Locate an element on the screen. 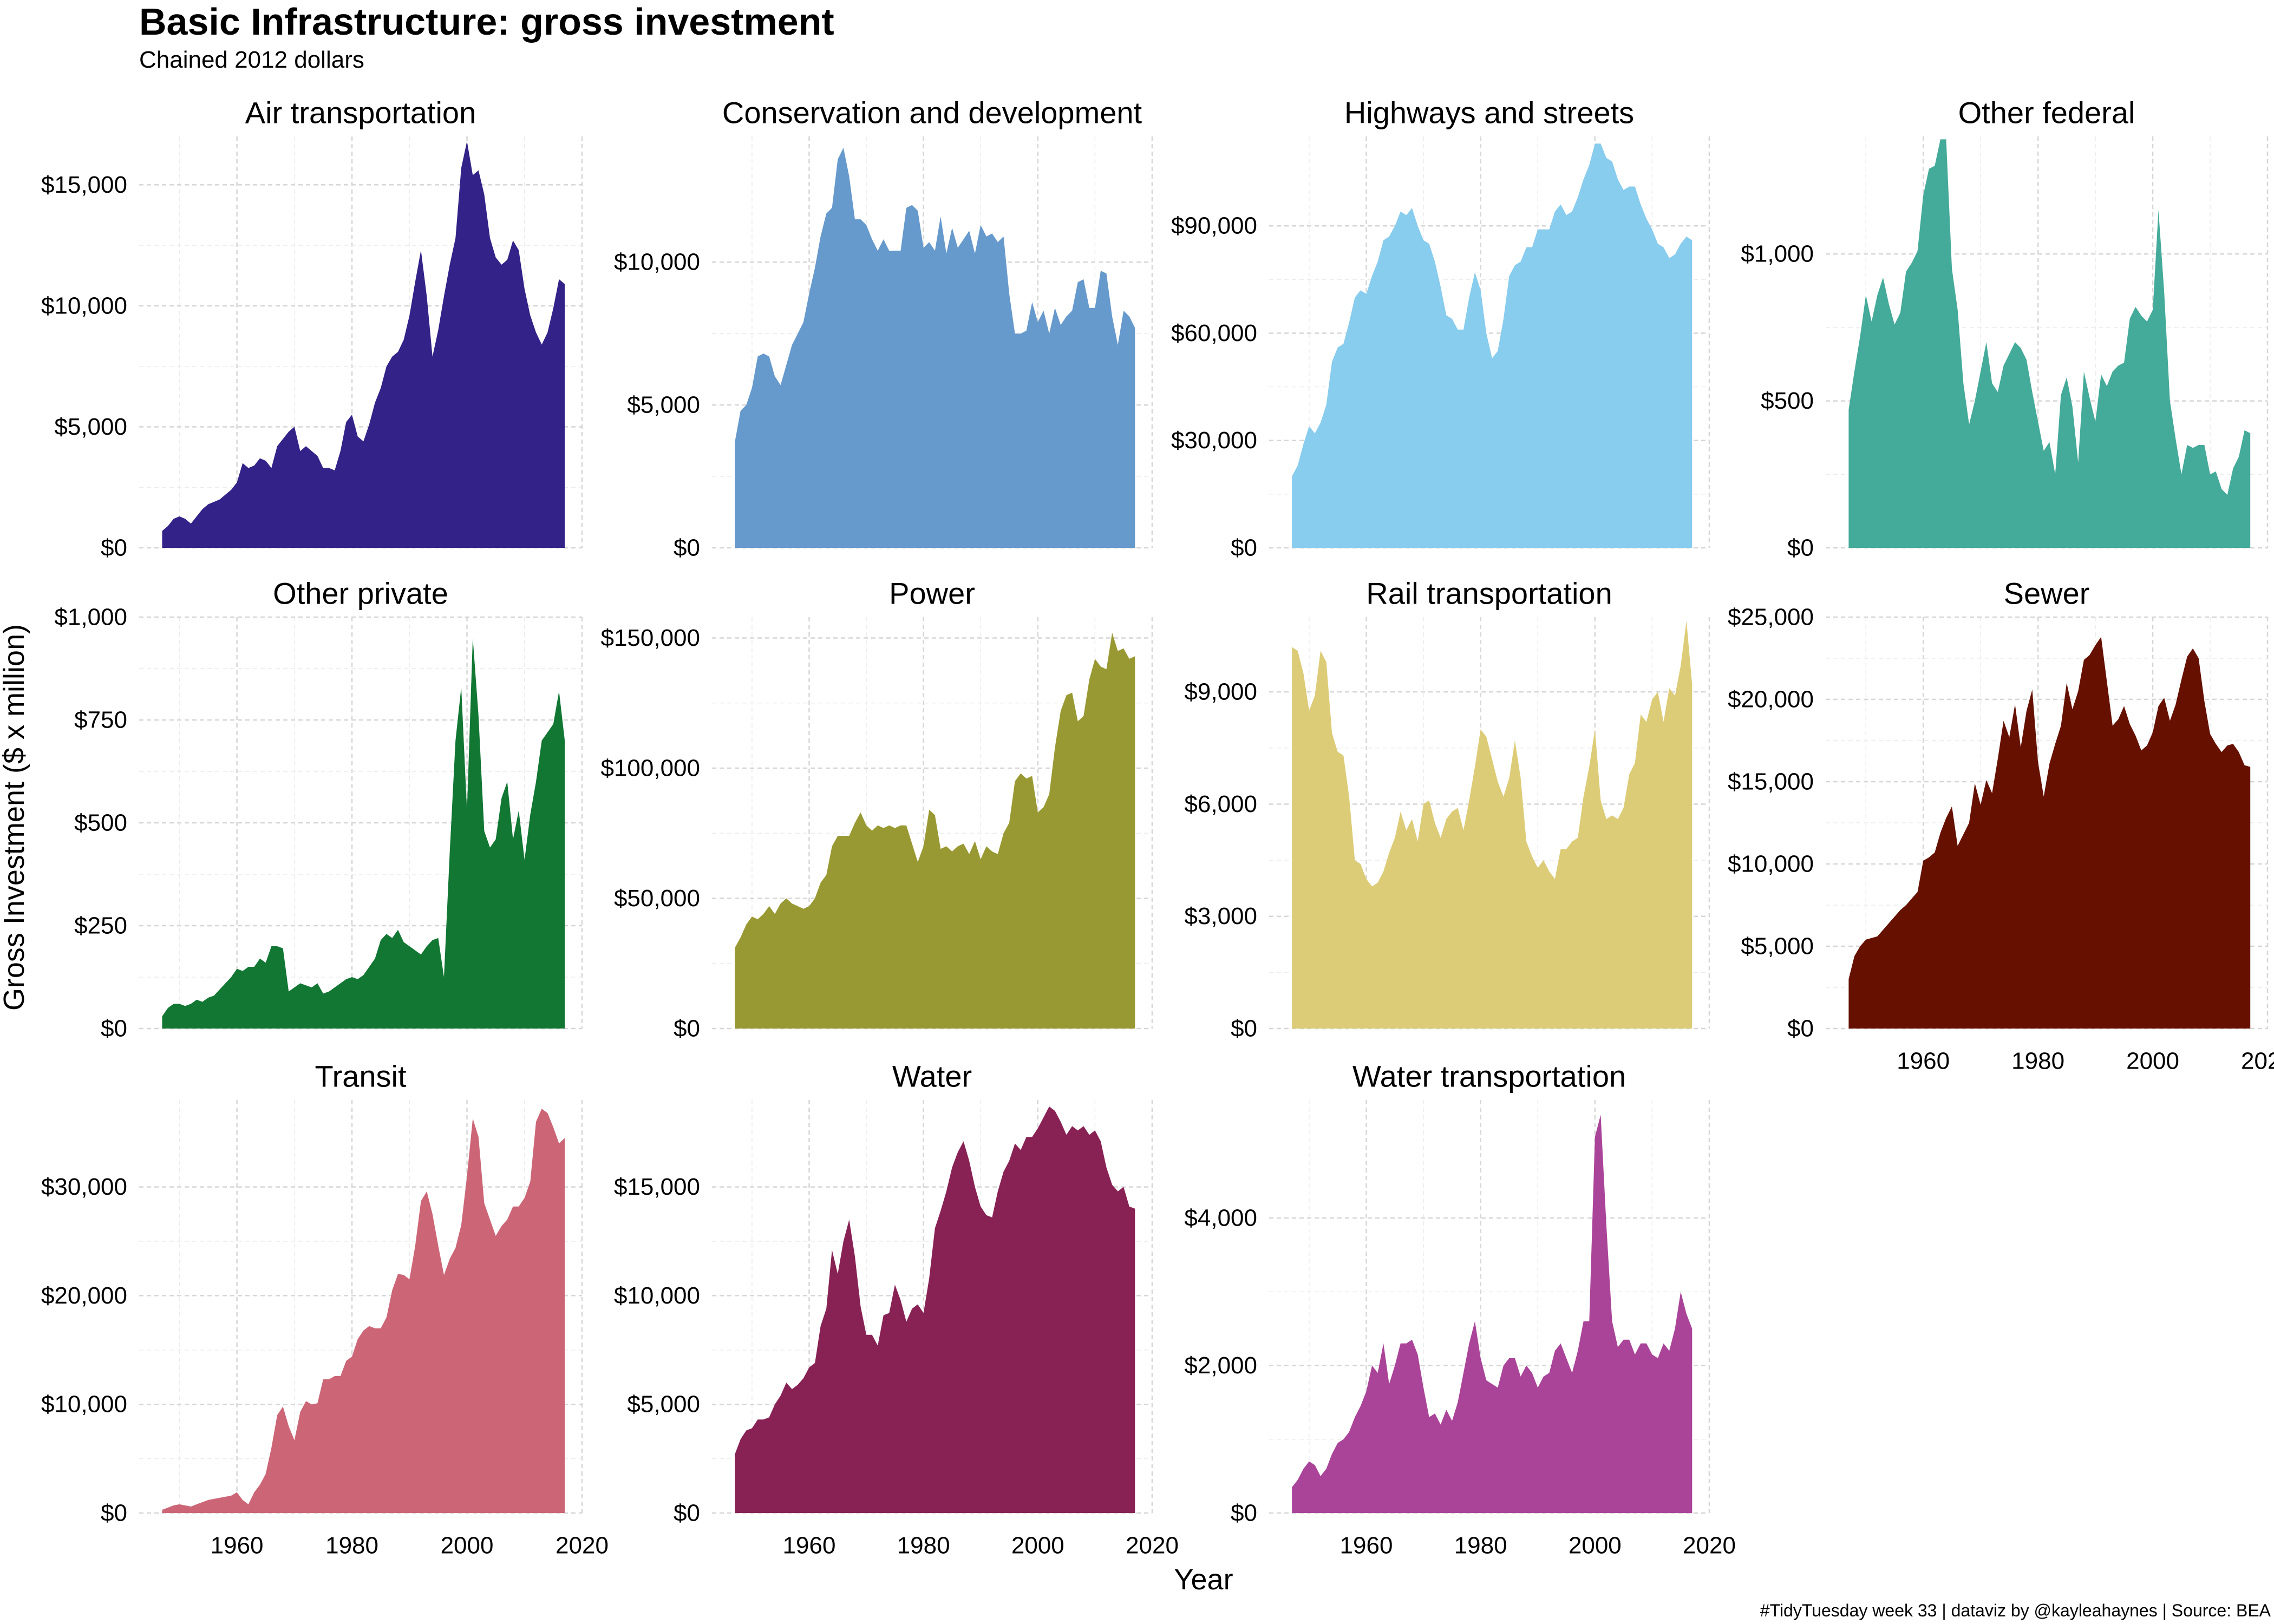 The image size is (2274, 1624). y-tick-label: $50,000 is located at coordinates (657, 898).